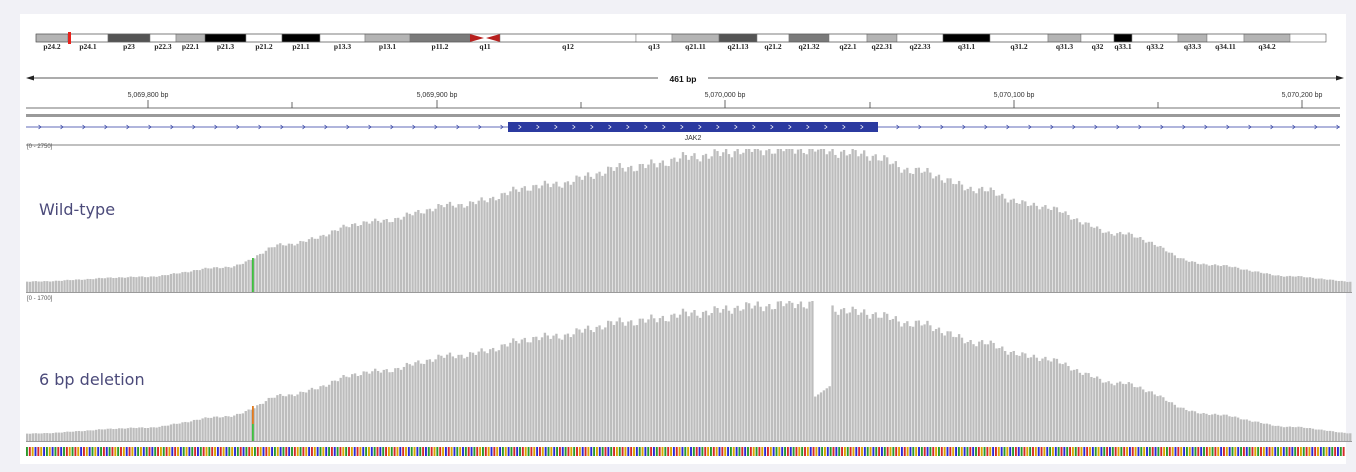 This screenshot has height=472, width=1356. I want to click on exon-strand-arrow, so click(682, 127).